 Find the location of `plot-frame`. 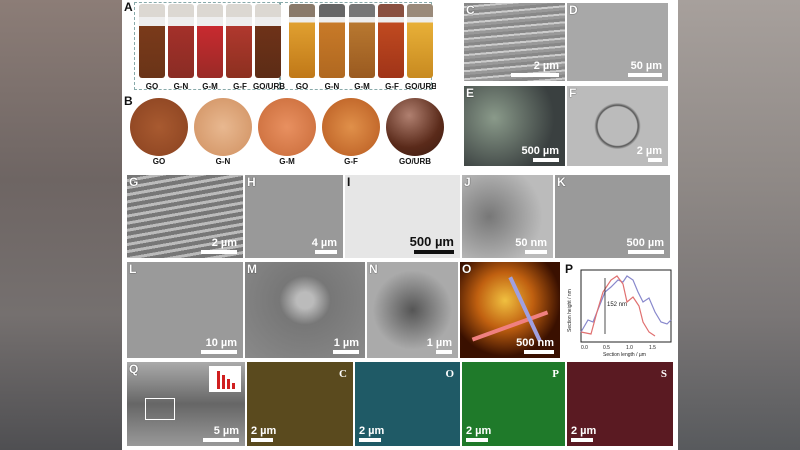

plot-frame is located at coordinates (626, 306).